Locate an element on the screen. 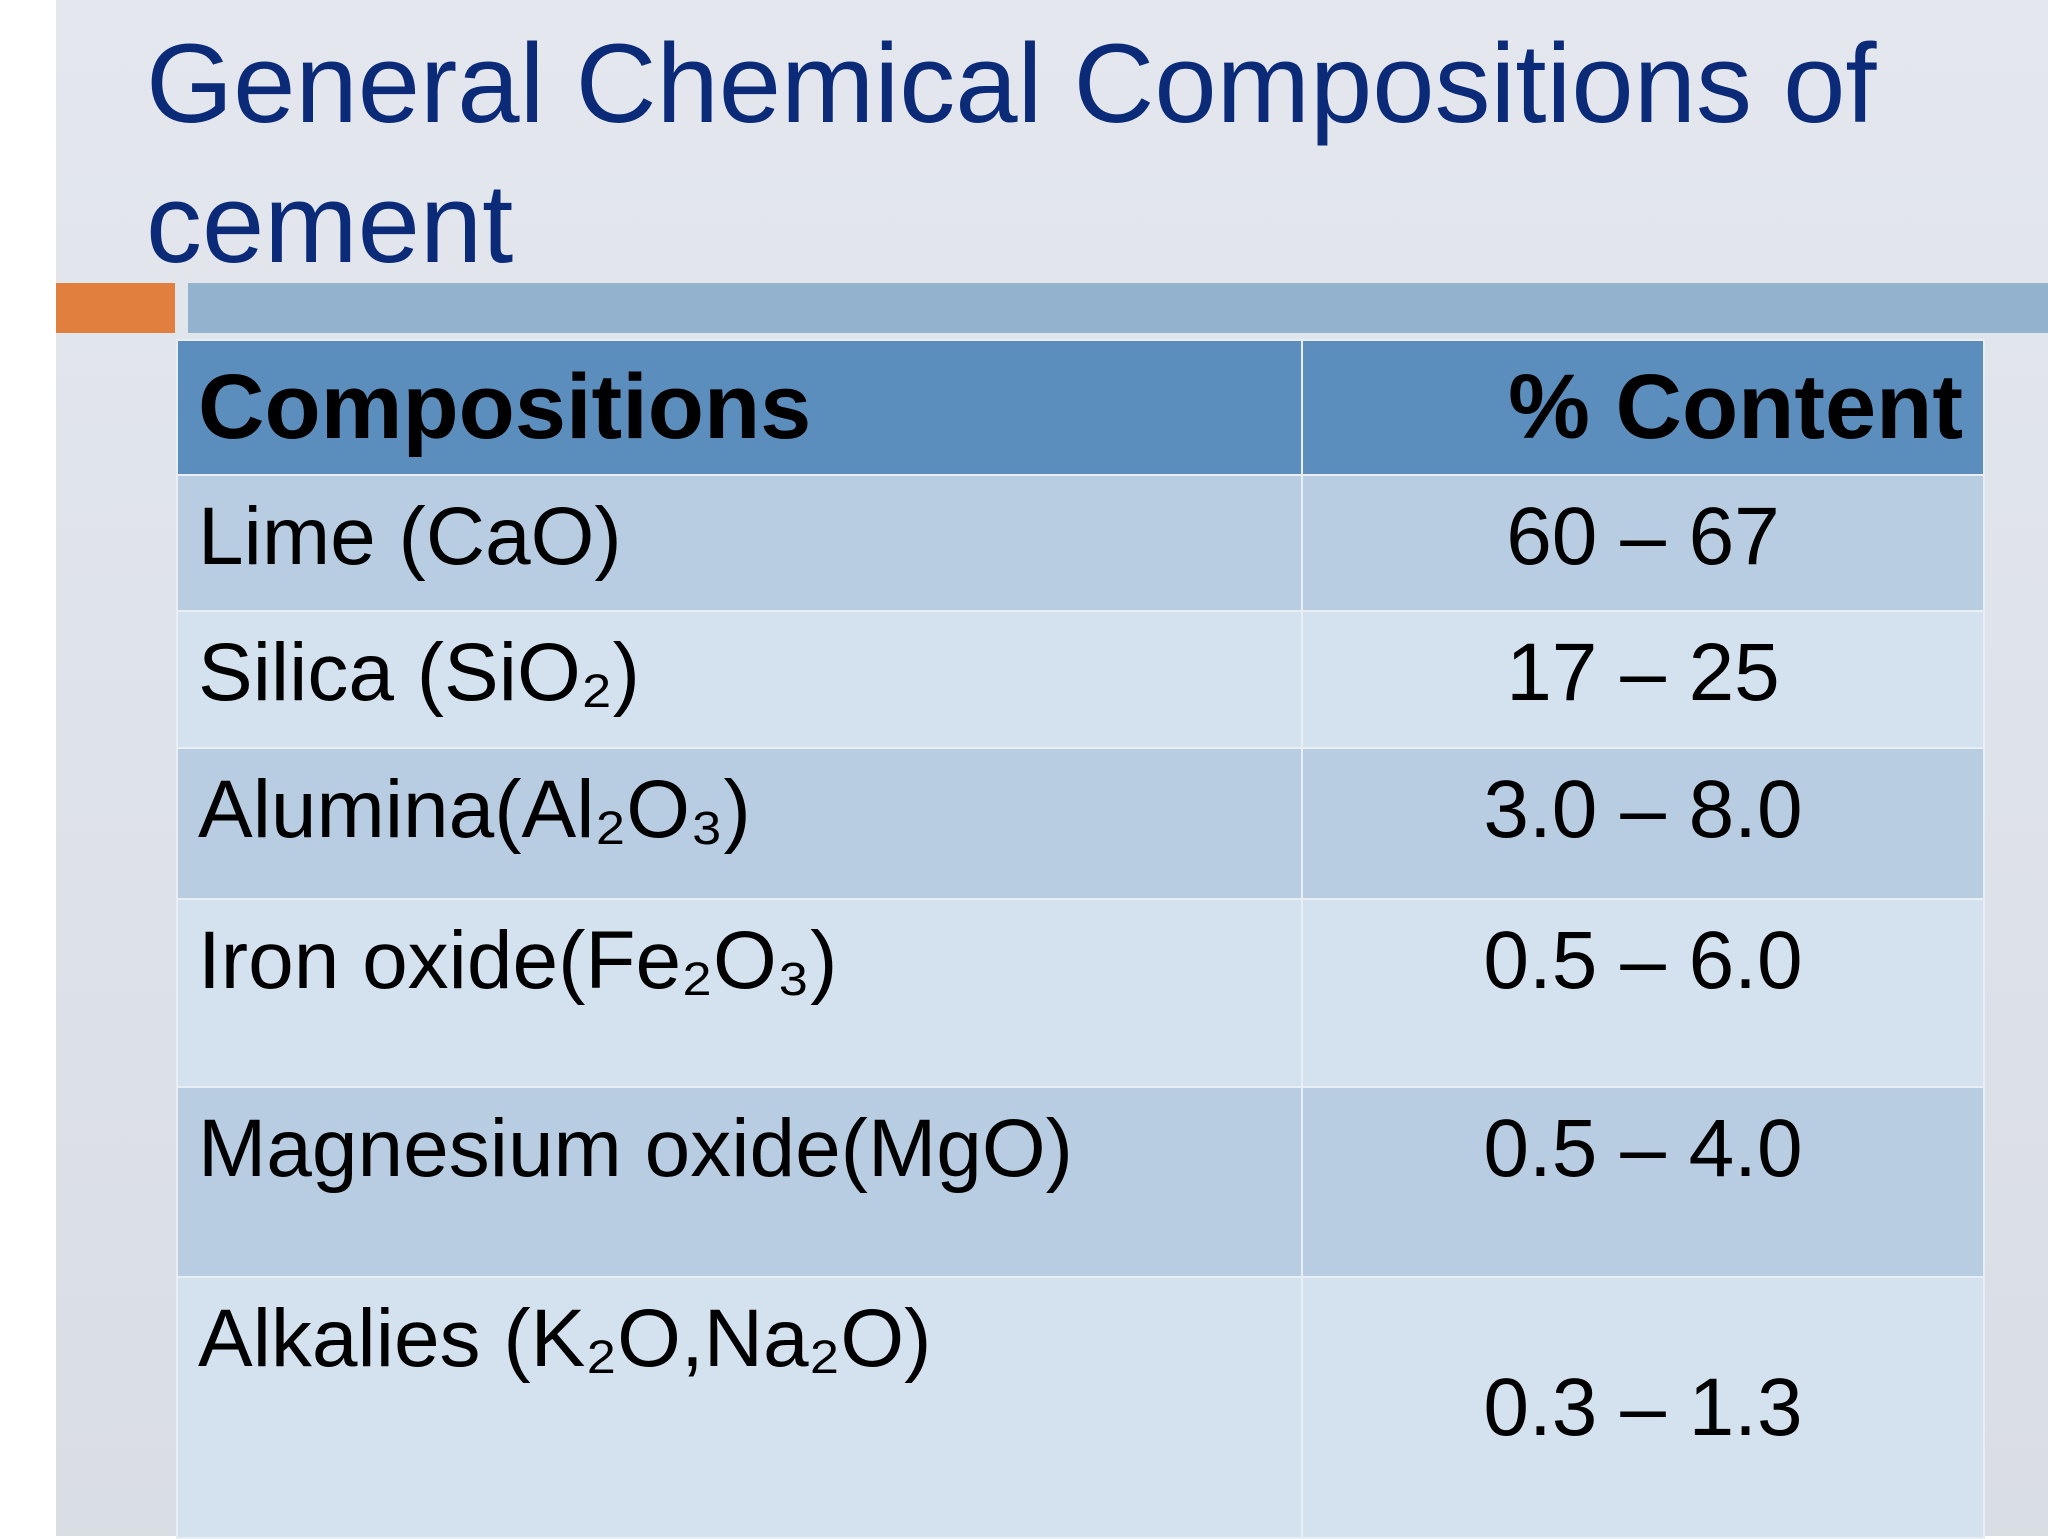  header-row: Compositions % Content is located at coordinates (1080, 407).